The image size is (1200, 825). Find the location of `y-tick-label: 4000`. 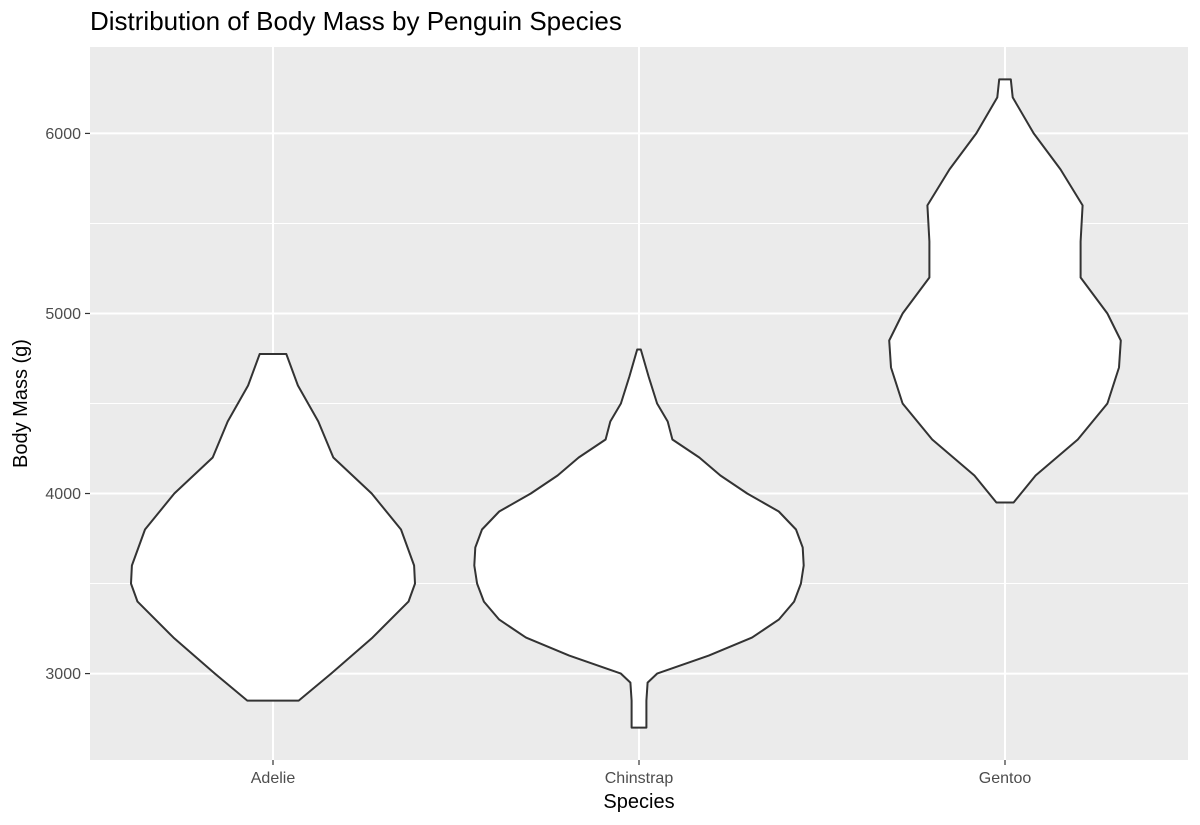

y-tick-label: 4000 is located at coordinates (63, 494).